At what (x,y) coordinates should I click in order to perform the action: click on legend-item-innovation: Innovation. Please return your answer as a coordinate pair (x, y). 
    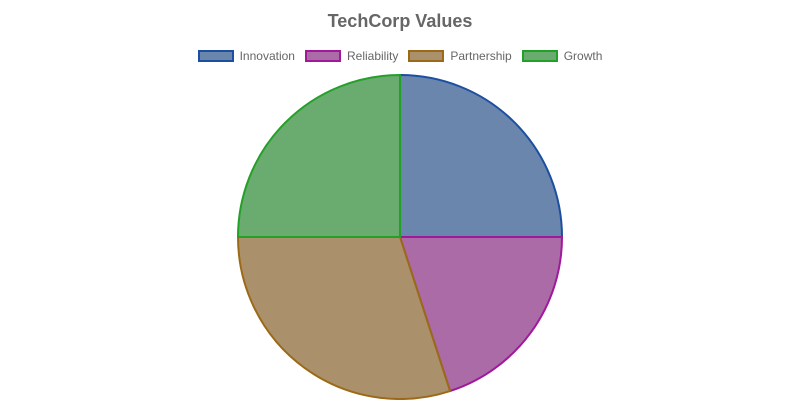
    Looking at the image, I should click on (246, 56).